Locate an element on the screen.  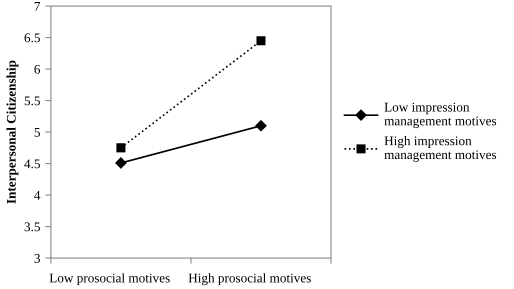
x-tick-label: Low prosocial motives is located at coordinates (110, 279).